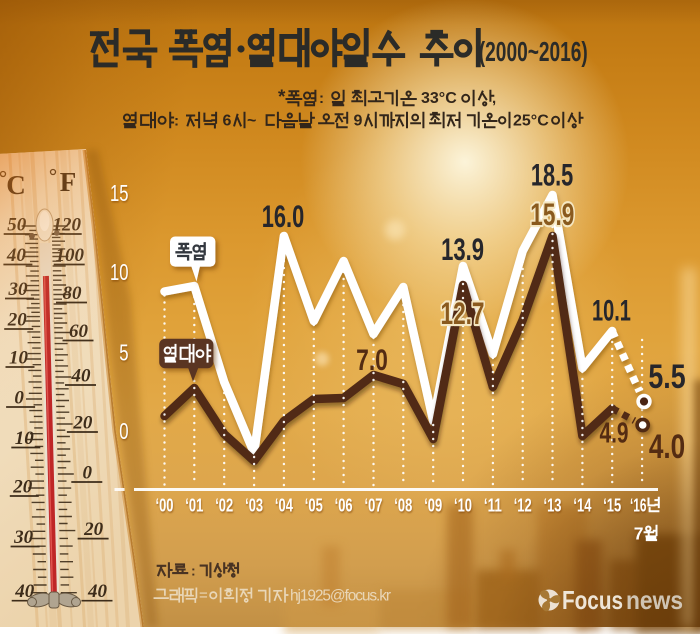 This screenshot has width=700, height=634. Describe the element at coordinates (463, 313) in the screenshot. I see `svg-text: 12.7` at that location.